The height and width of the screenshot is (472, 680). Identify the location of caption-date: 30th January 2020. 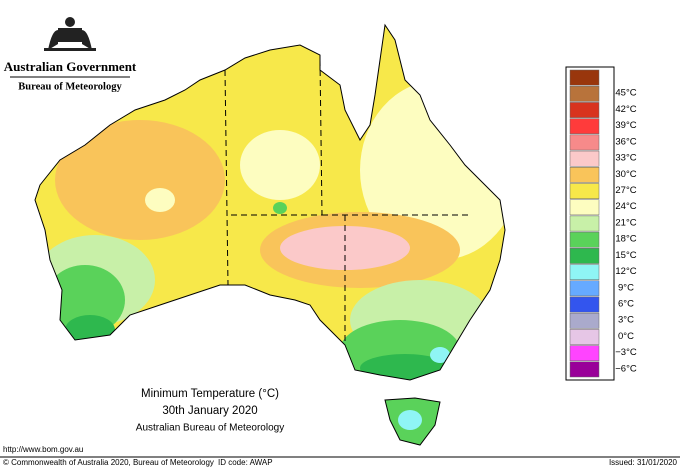
(209, 411).